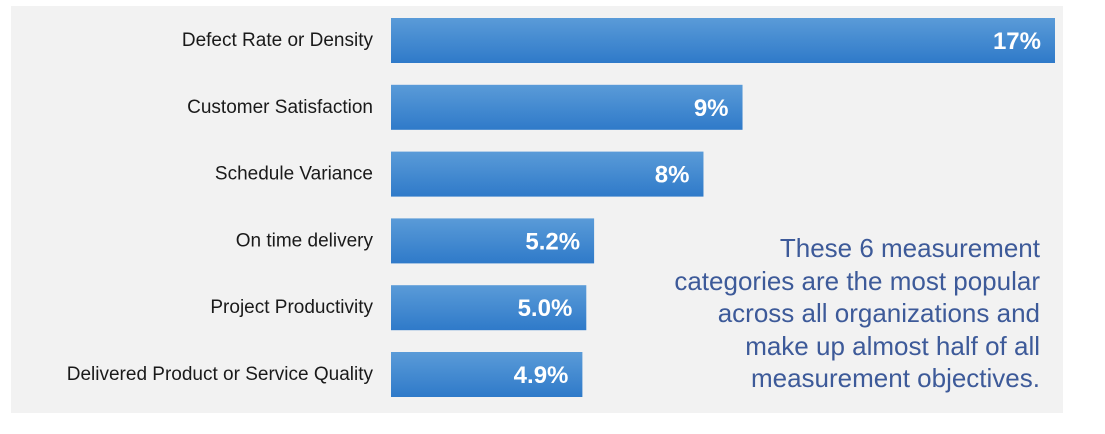  I want to click on category-label: Project Productivity, so click(291, 307).